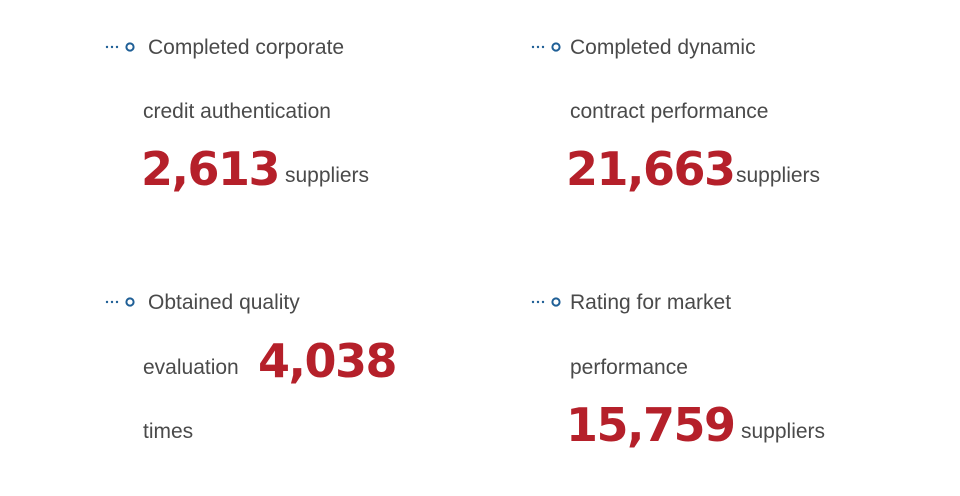 This screenshot has width=960, height=496. I want to click on stat-label-line-1: Completed dynamic, so click(663, 47).